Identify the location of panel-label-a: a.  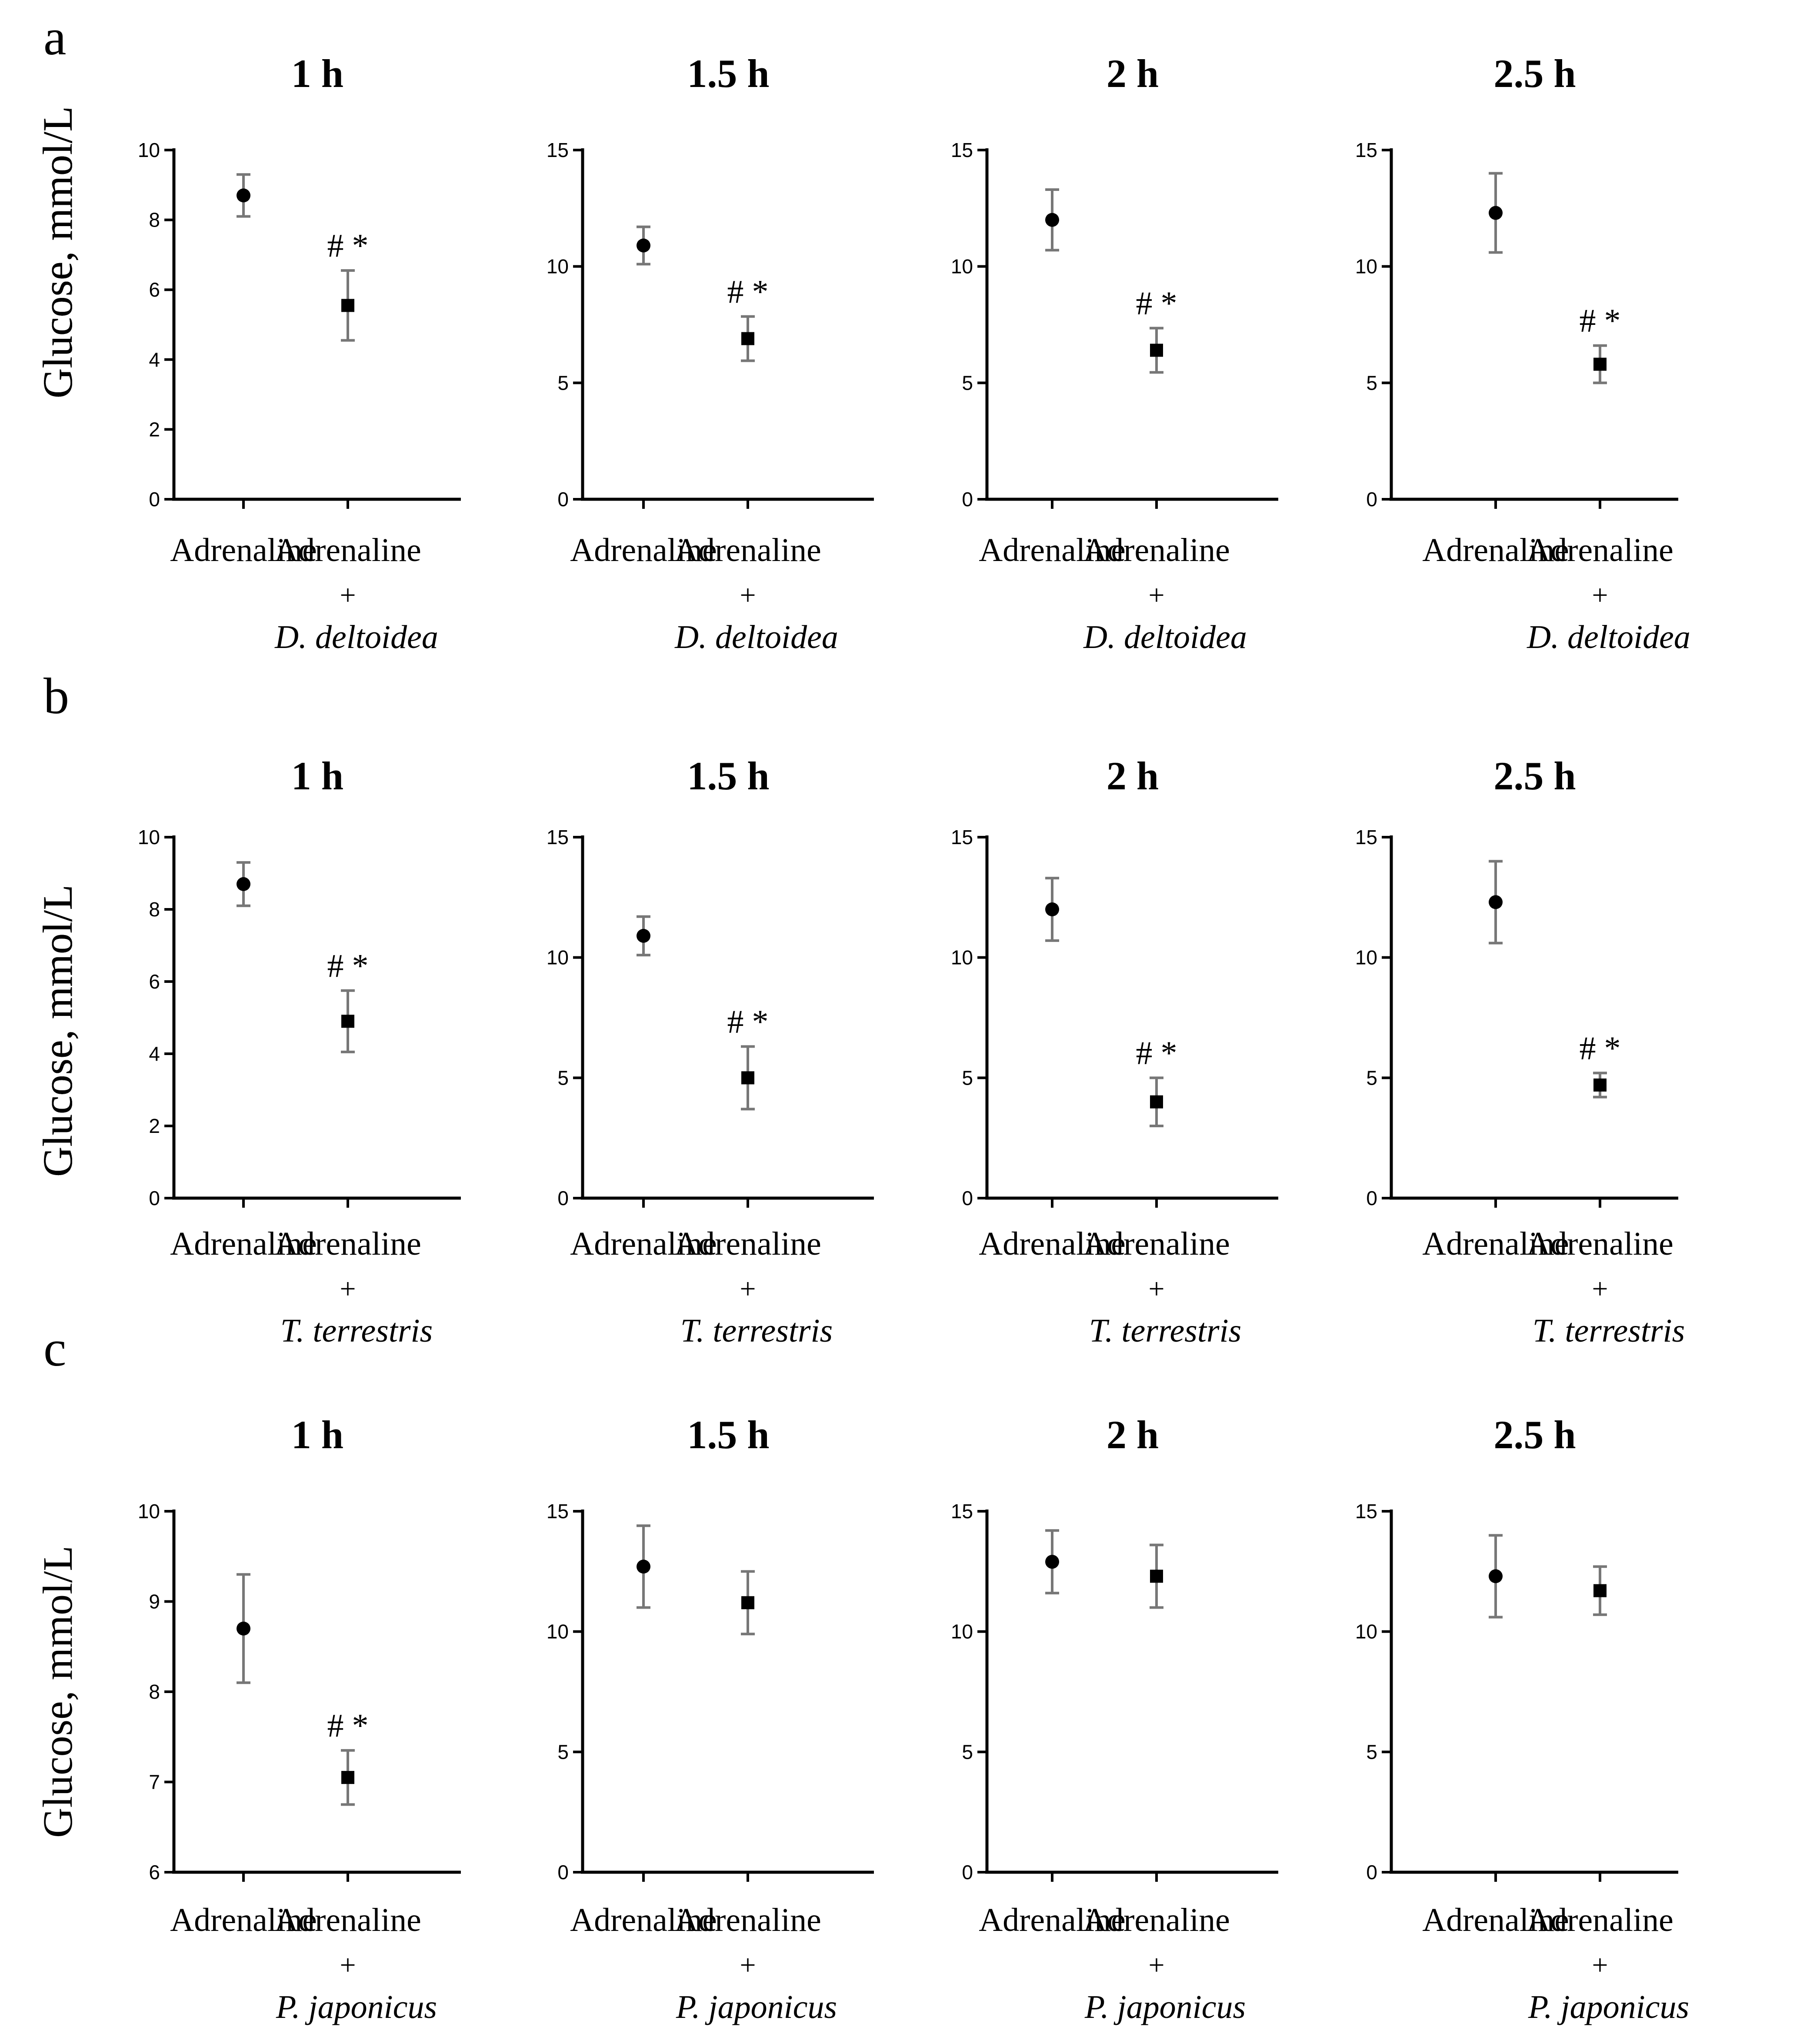
(54, 37).